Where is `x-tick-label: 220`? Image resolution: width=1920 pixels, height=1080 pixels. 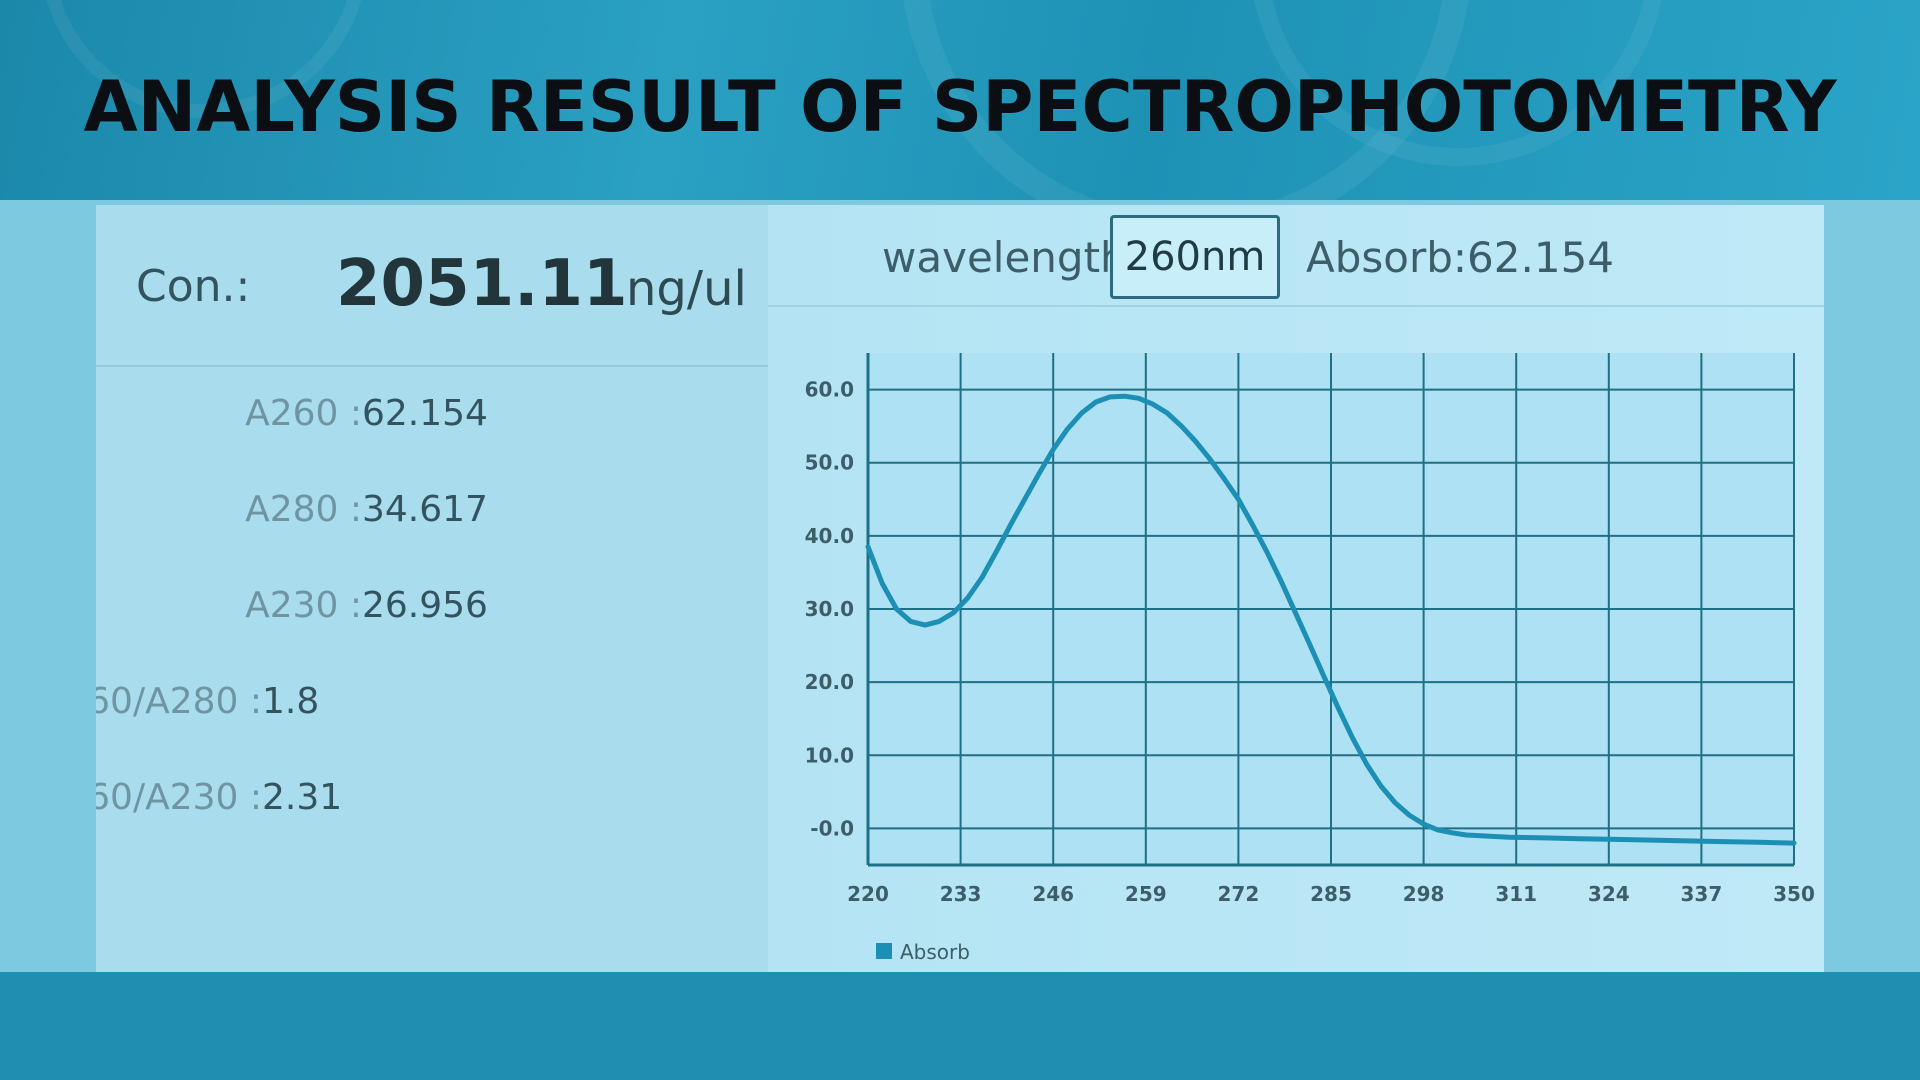 x-tick-label: 220 is located at coordinates (868, 894).